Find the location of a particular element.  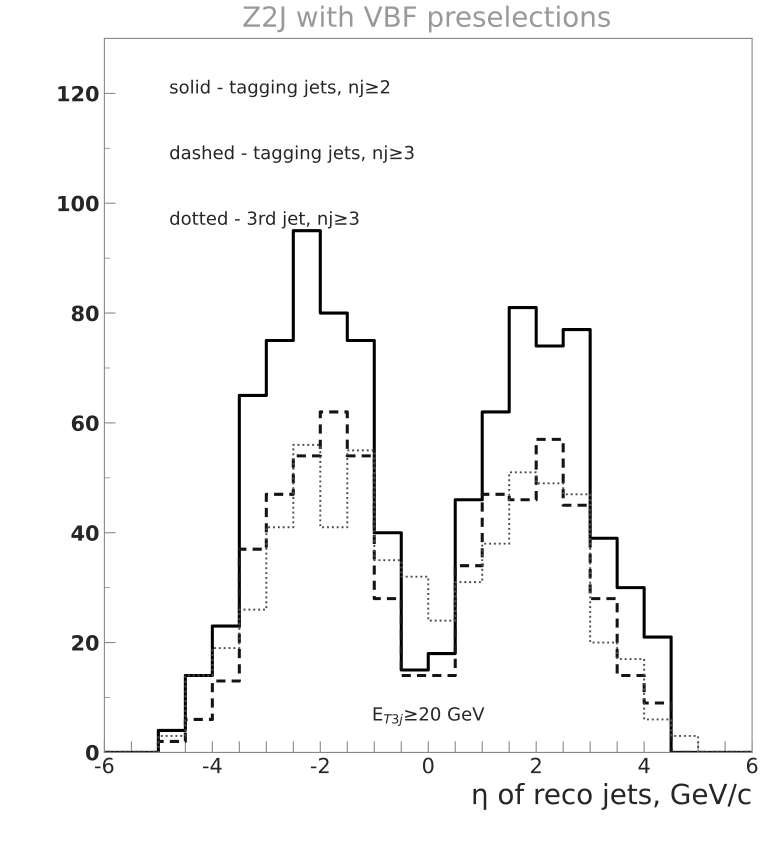

annotation: E$_{T3j}$≥20 GeV is located at coordinates (429, 716).